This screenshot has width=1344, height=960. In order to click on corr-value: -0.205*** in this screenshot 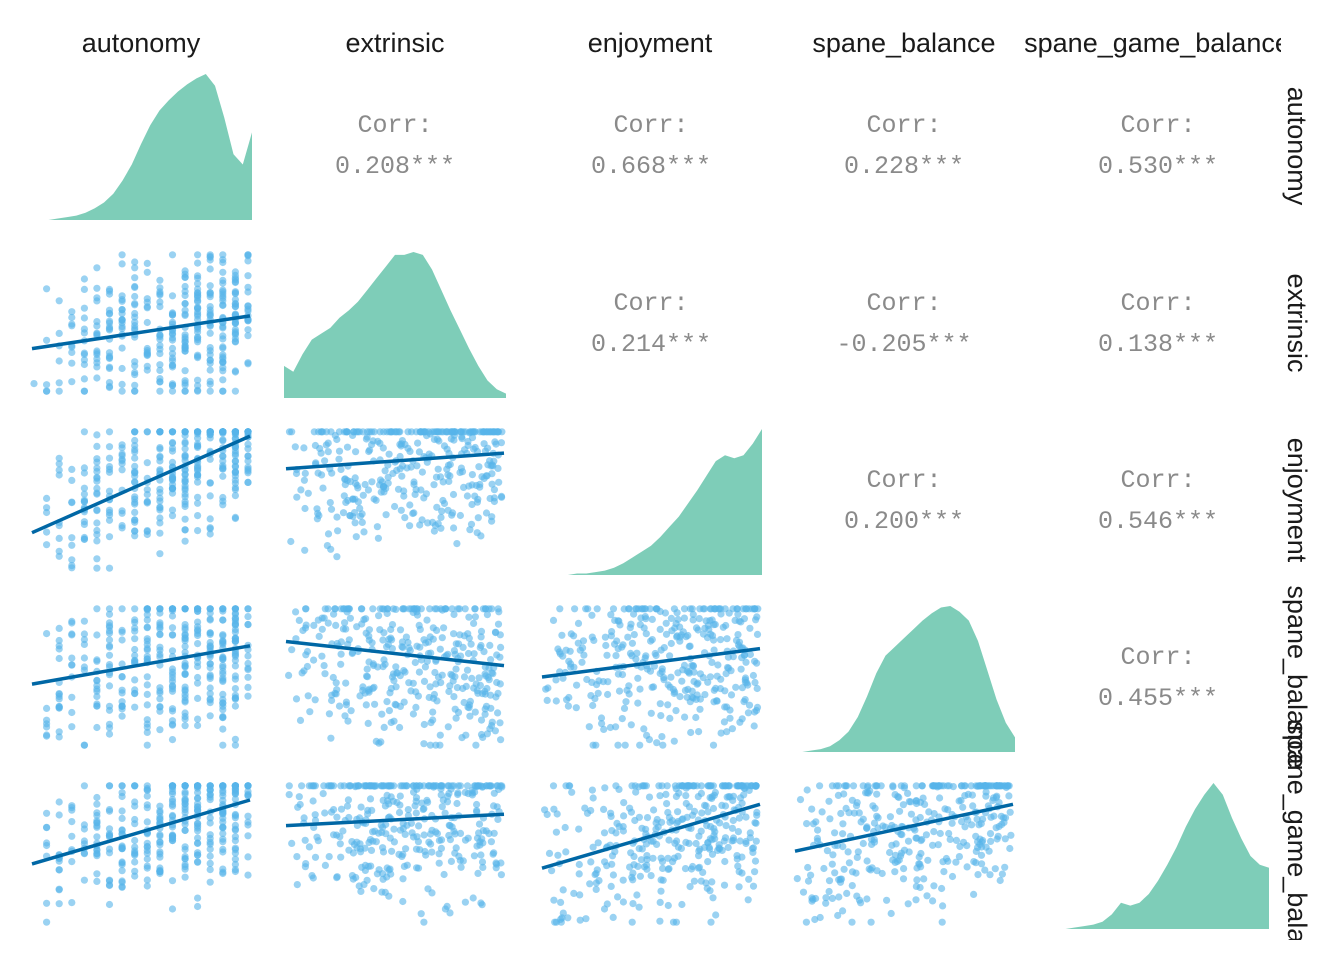, I will do `click(903, 344)`.